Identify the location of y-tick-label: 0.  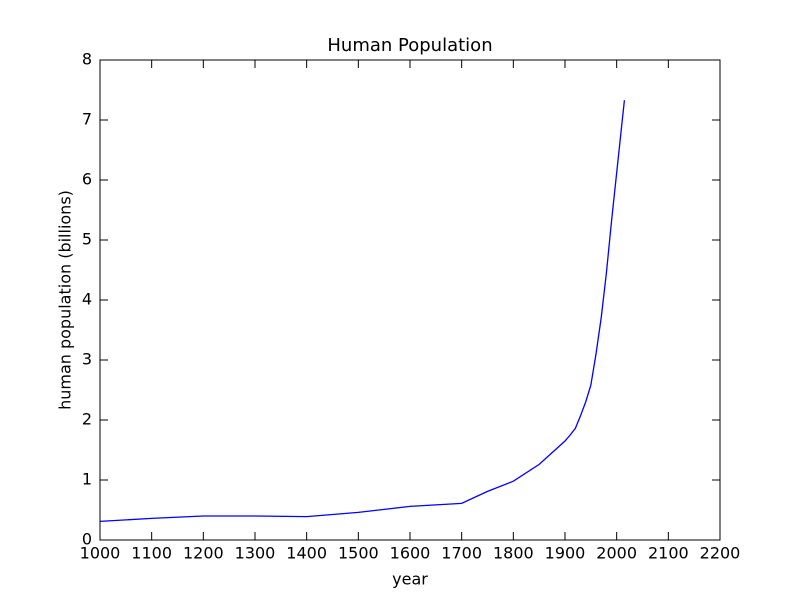
(87, 539).